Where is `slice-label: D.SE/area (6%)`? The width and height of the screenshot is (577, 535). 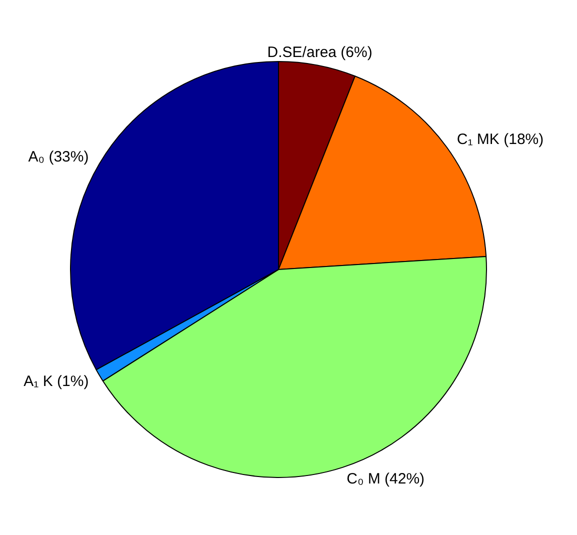 slice-label: D.SE/area (6%) is located at coordinates (319, 53).